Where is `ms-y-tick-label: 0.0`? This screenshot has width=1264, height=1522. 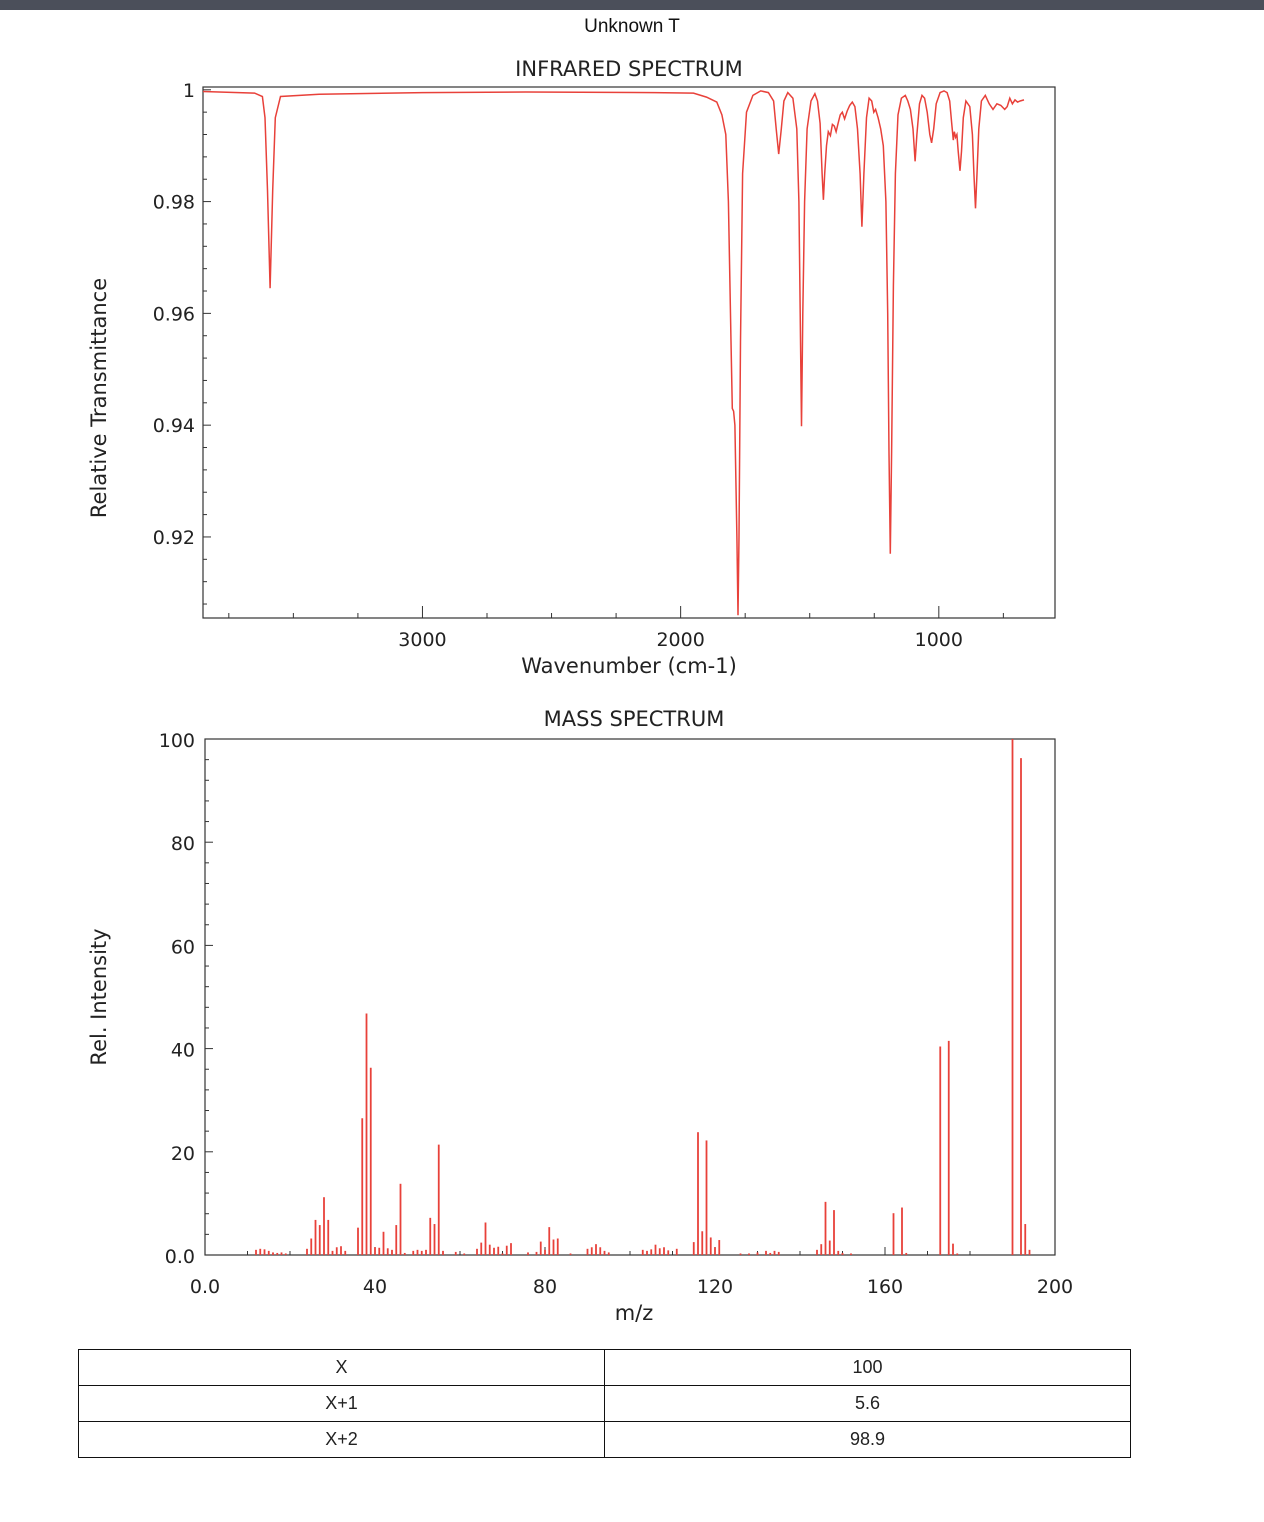
ms-y-tick-label: 0.0 is located at coordinates (180, 1257).